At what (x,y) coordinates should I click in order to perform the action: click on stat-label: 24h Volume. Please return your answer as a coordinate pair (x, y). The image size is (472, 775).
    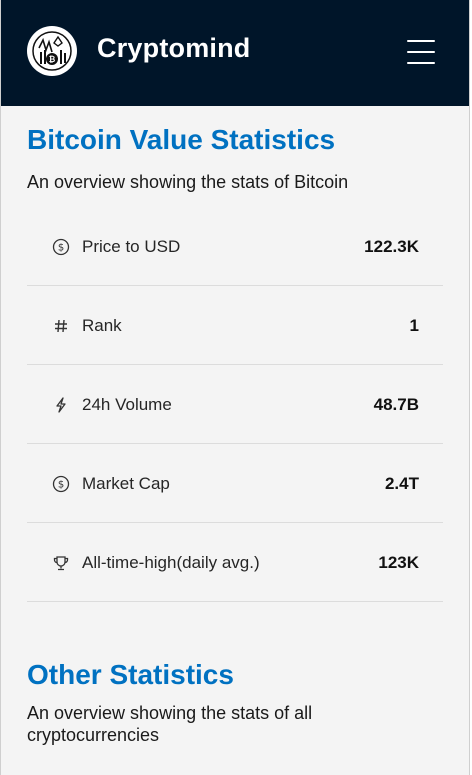
    Looking at the image, I should click on (127, 404).